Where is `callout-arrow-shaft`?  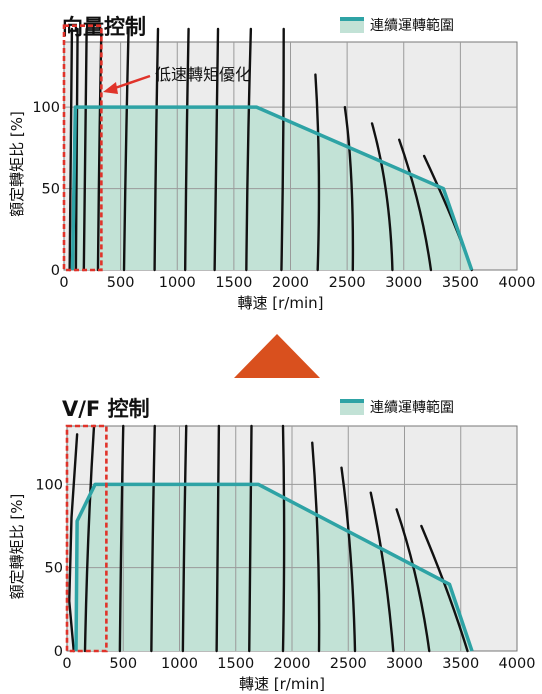 callout-arrow-shaft is located at coordinates (131, 82).